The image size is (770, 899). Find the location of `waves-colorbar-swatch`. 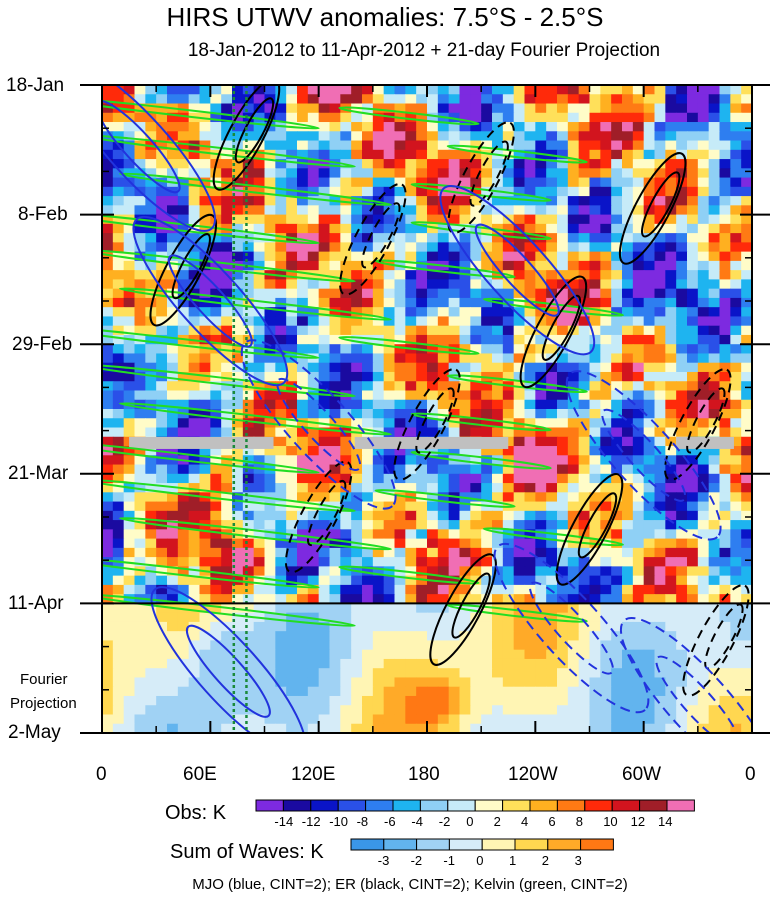

waves-colorbar-swatch is located at coordinates (498, 844).